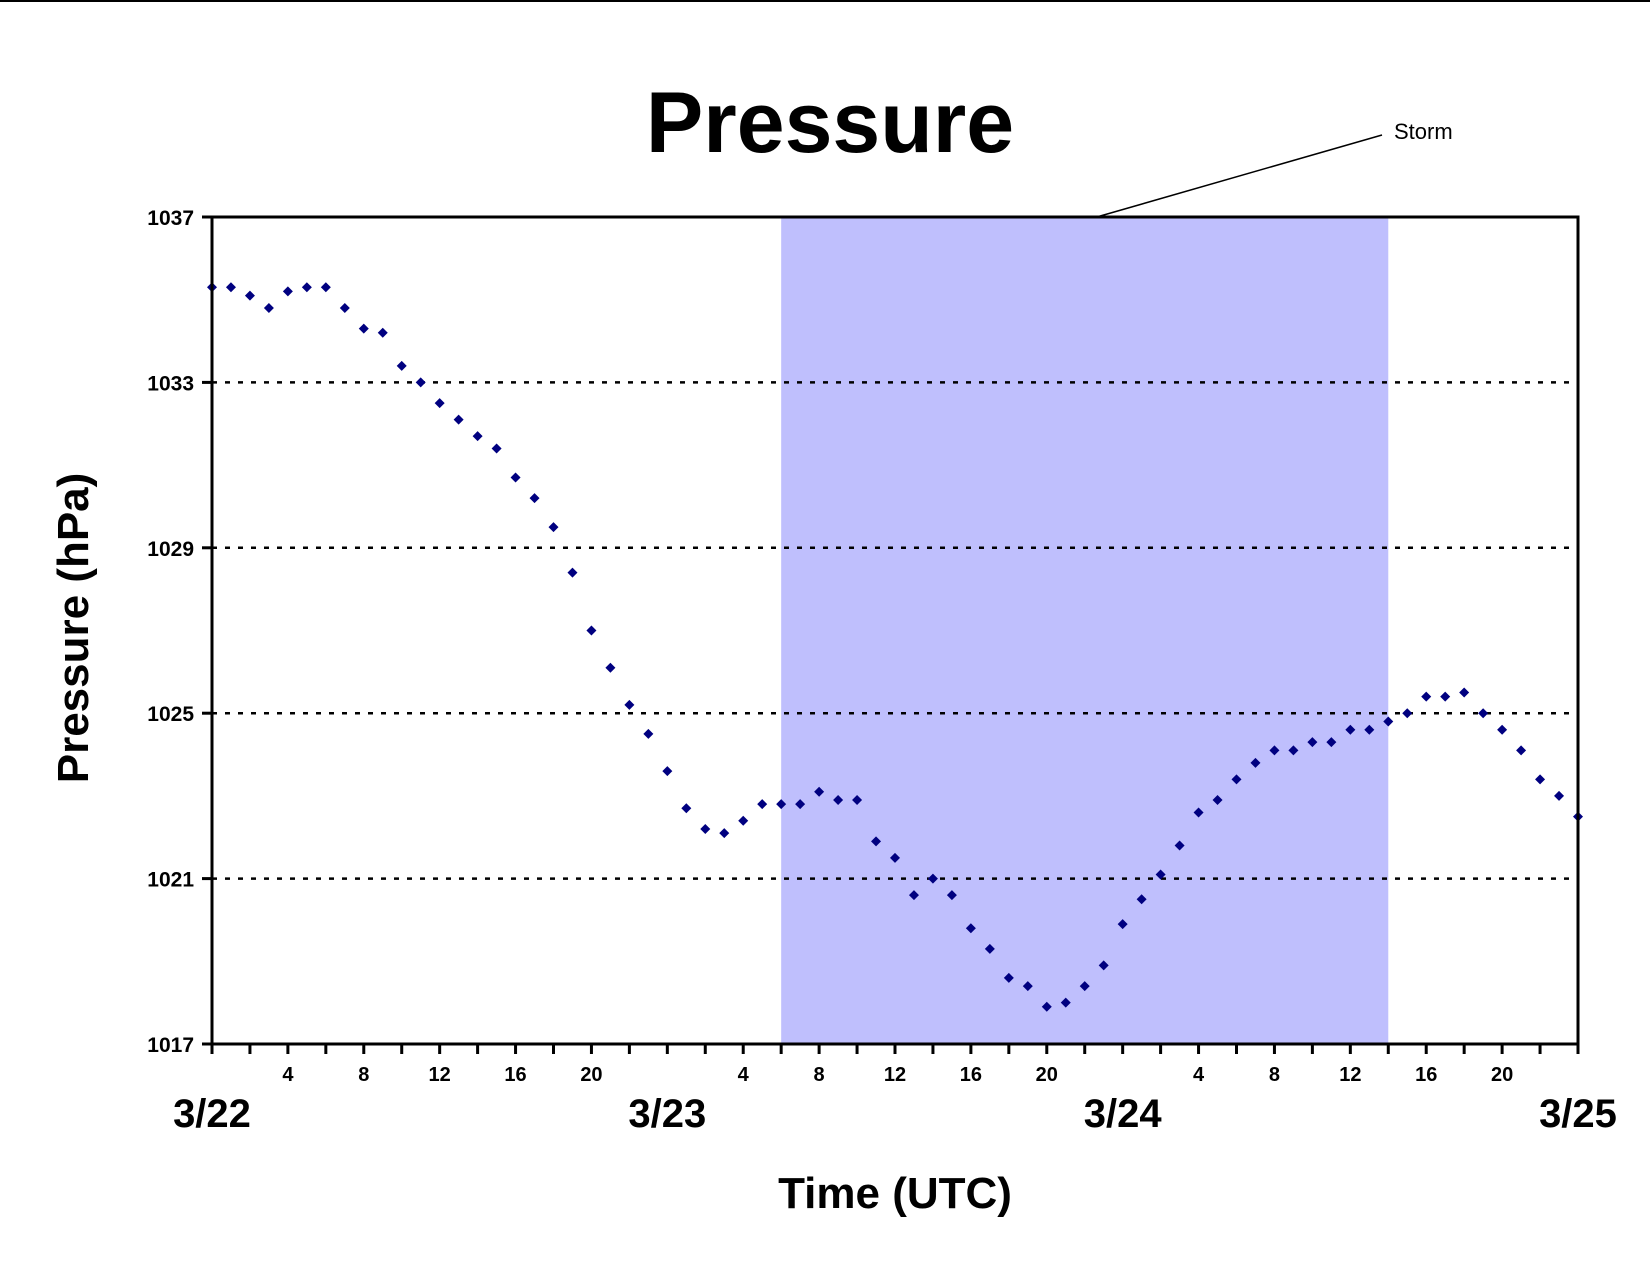 The width and height of the screenshot is (1650, 1275). What do you see at coordinates (170, 218) in the screenshot?
I see `y-tick-label: 1037` at bounding box center [170, 218].